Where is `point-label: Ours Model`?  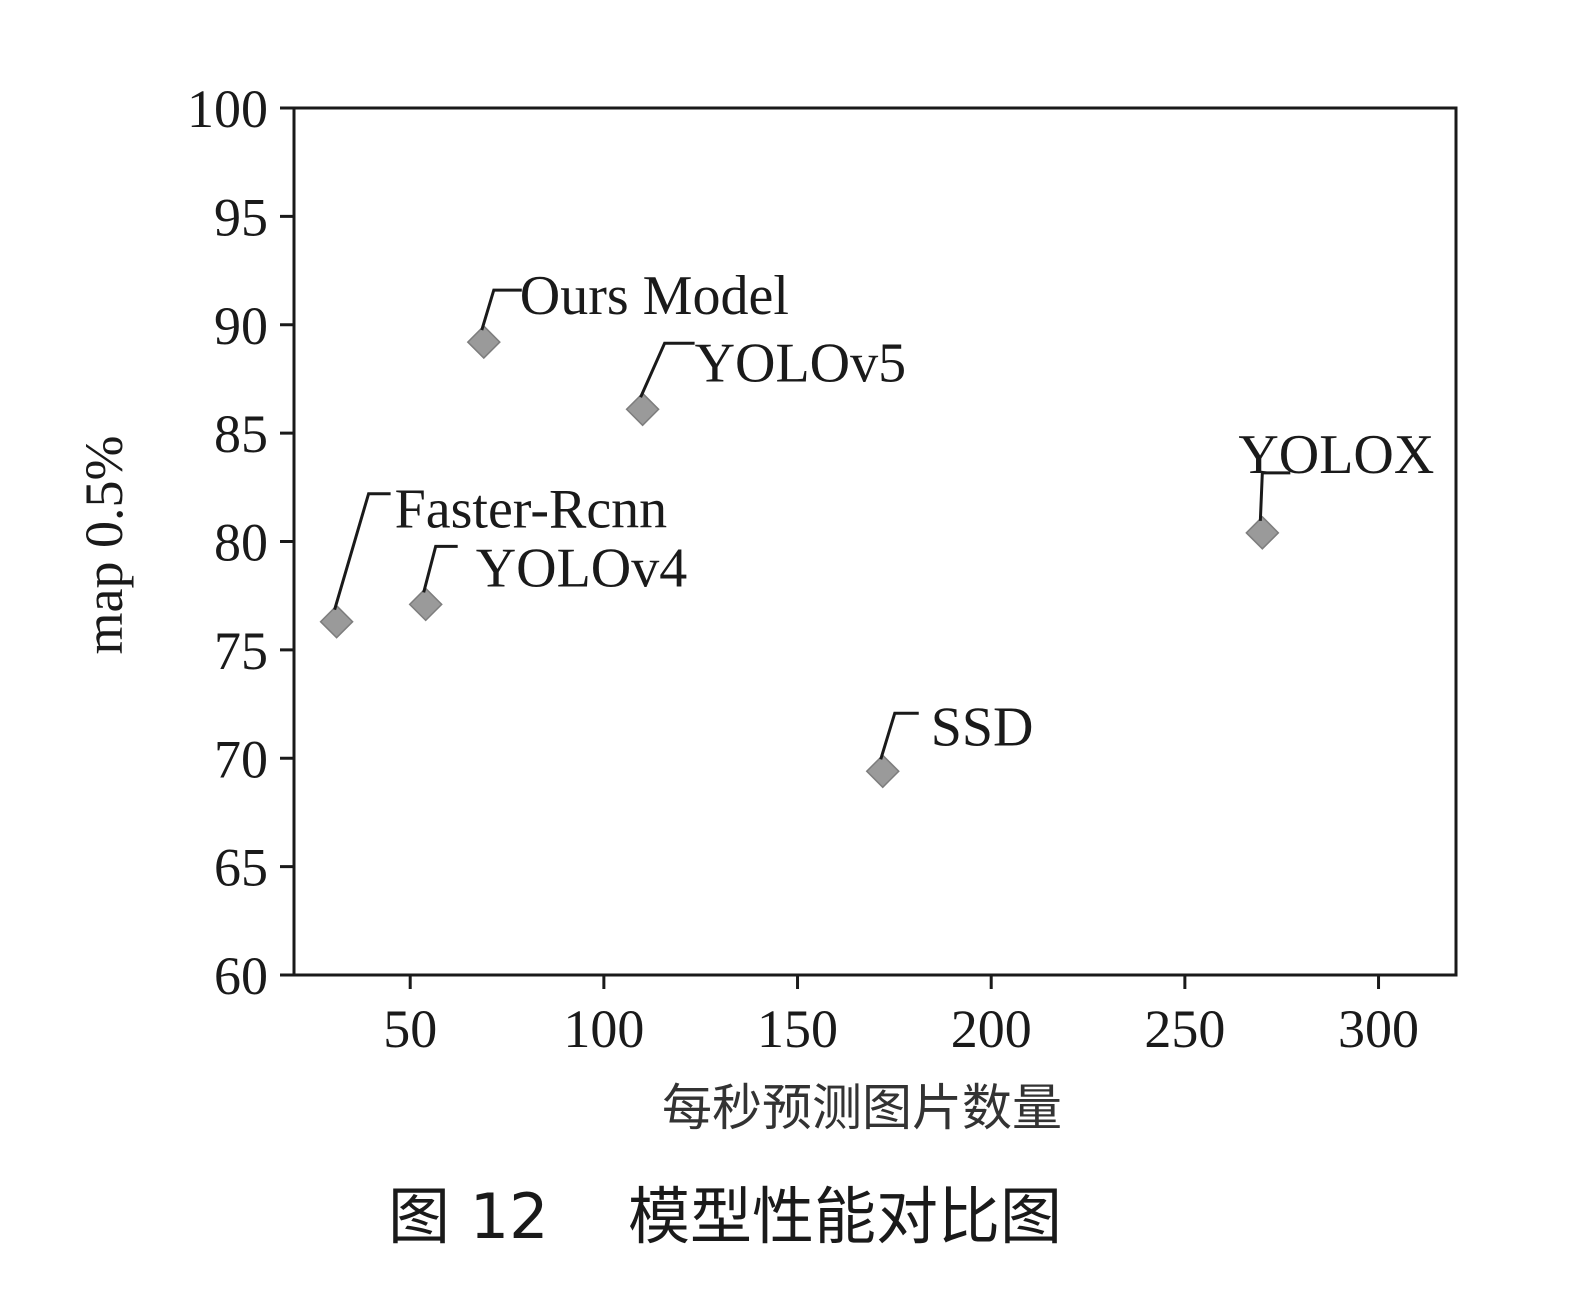
point-label: Ours Model is located at coordinates (654, 296).